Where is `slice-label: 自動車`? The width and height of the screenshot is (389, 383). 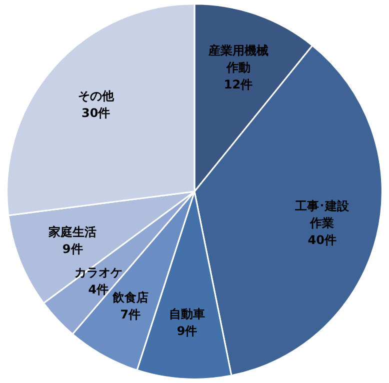 slice-label: 自動車 is located at coordinates (187, 314).